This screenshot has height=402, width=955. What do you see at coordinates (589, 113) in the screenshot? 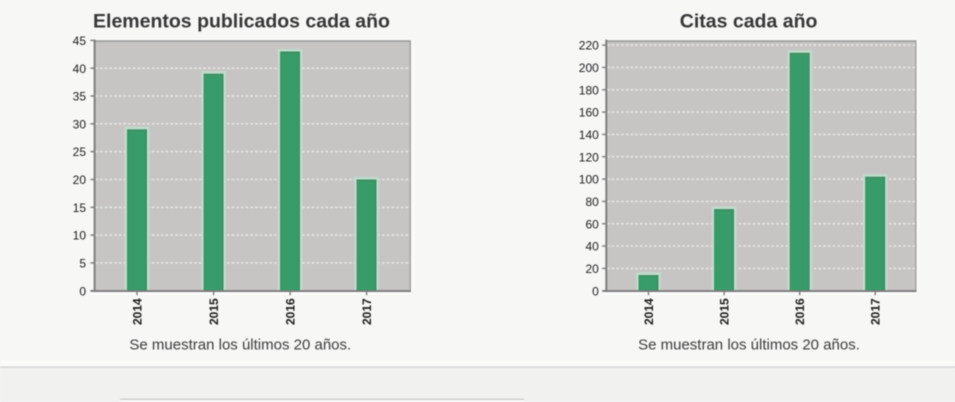
I see `svg-text: 160` at bounding box center [589, 113].